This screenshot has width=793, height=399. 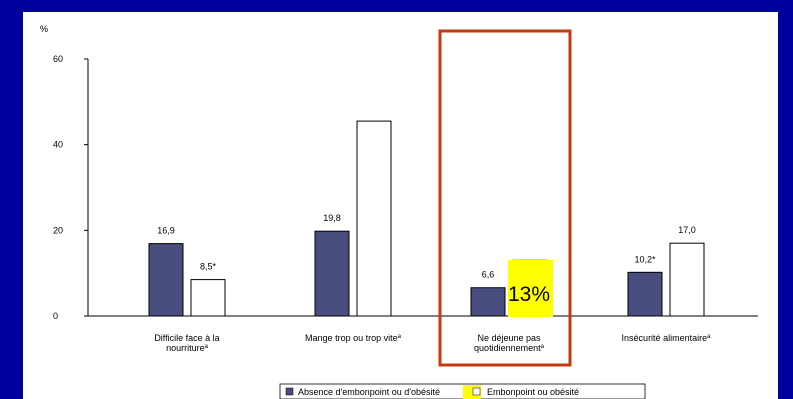 I want to click on legend-swatch-embonpoint-inner, so click(x=476, y=391).